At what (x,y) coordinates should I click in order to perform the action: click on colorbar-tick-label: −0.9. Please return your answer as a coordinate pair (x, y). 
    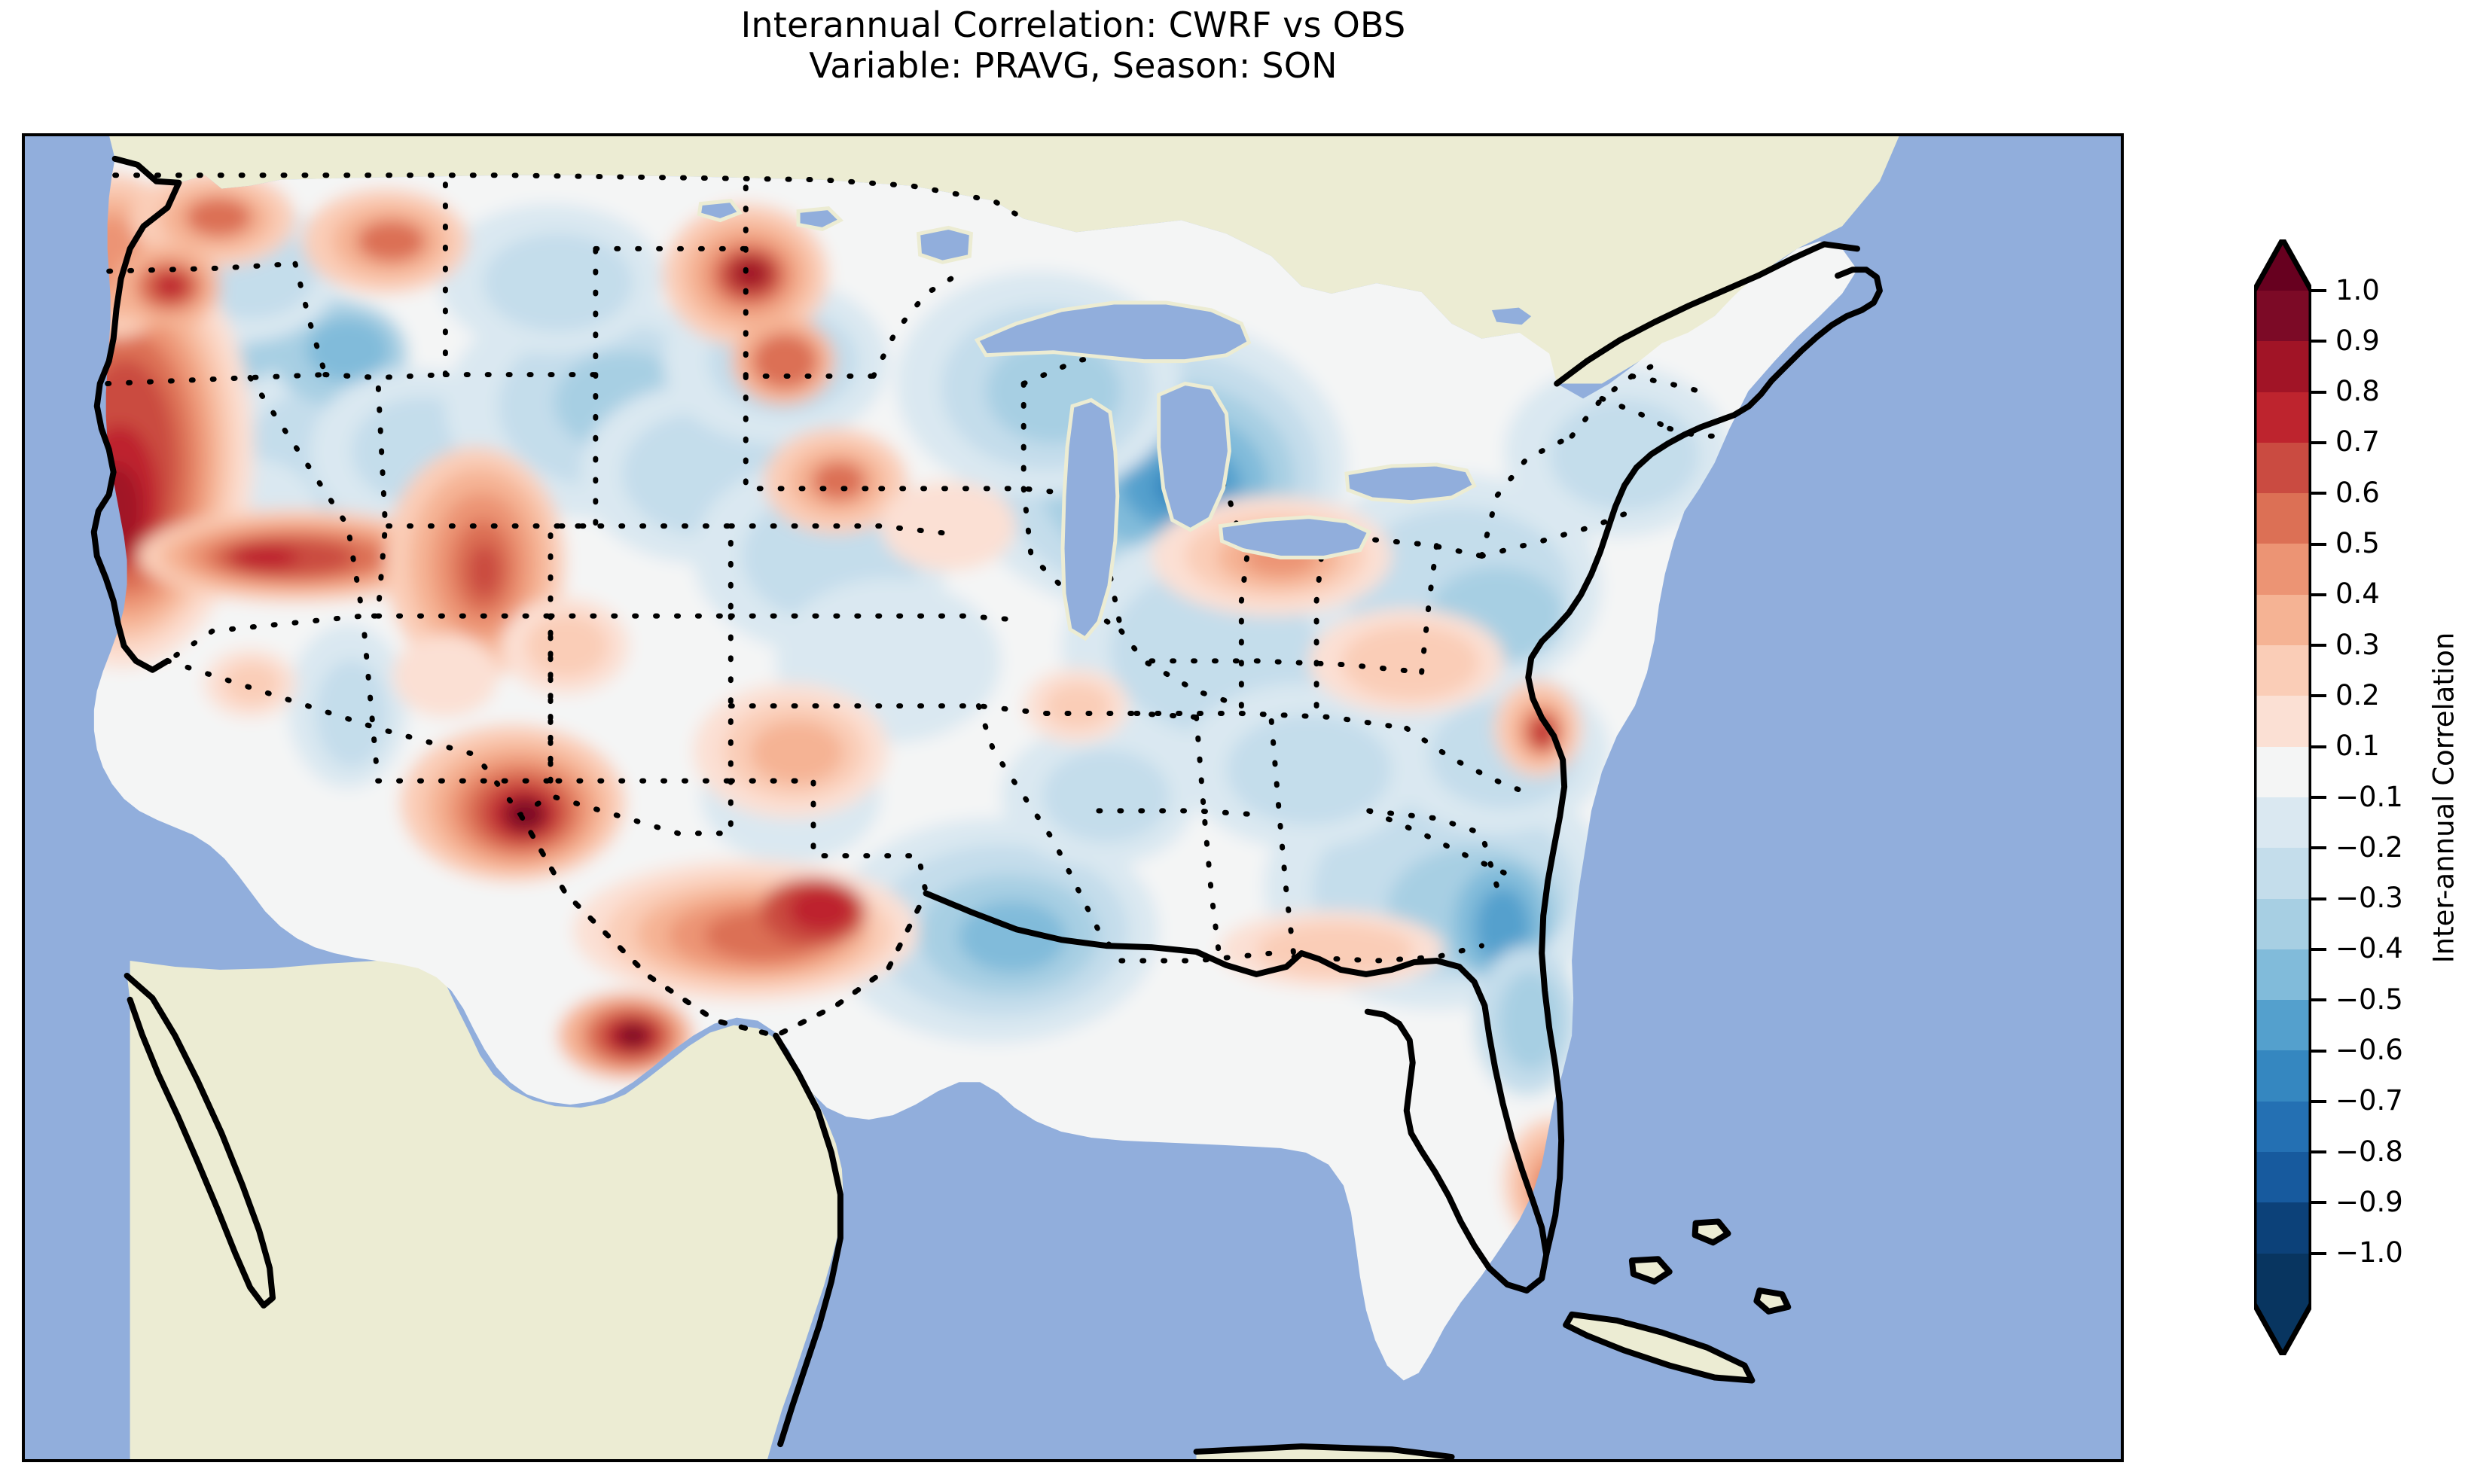
    Looking at the image, I should click on (2369, 1201).